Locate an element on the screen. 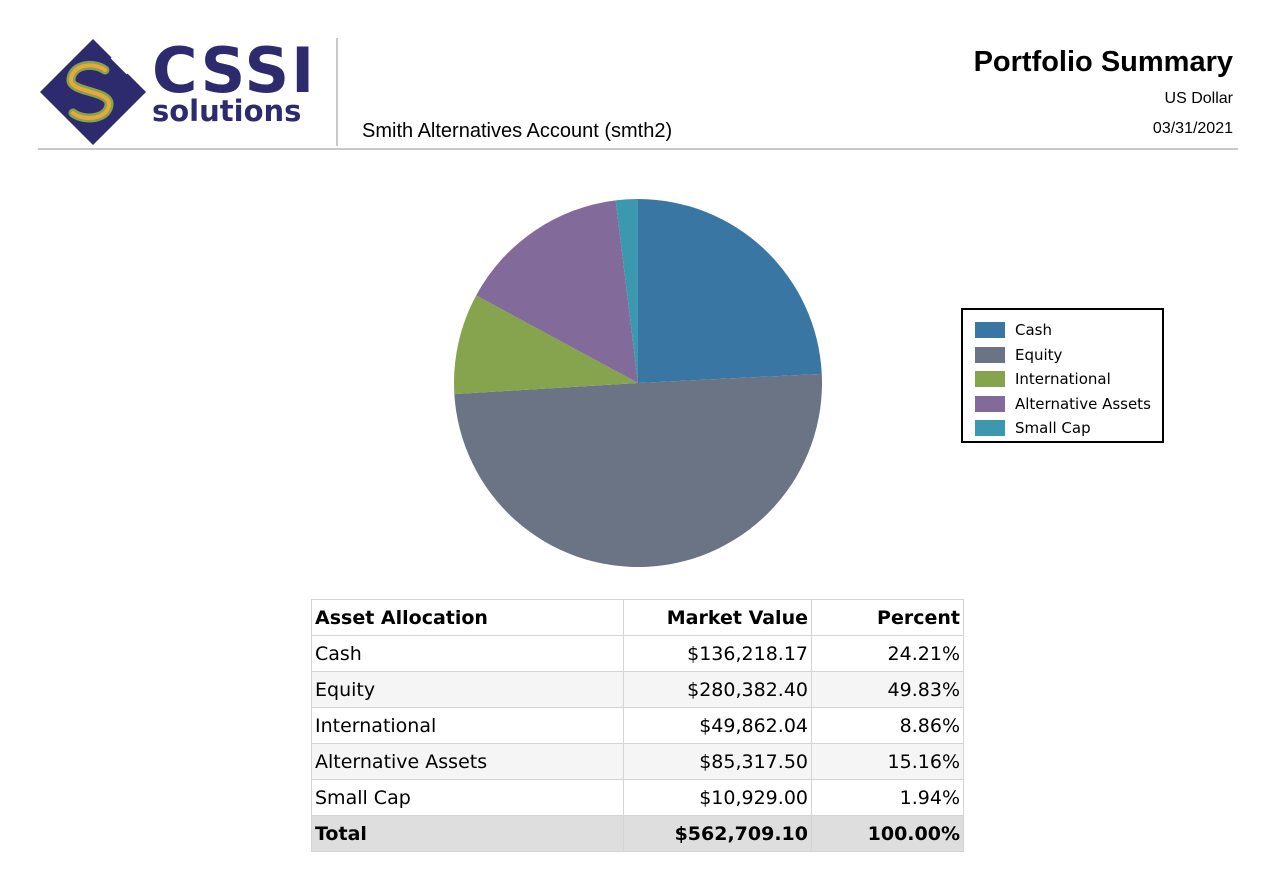 This screenshot has height=891, width=1275. row-asset-name: Cash is located at coordinates (467, 653).